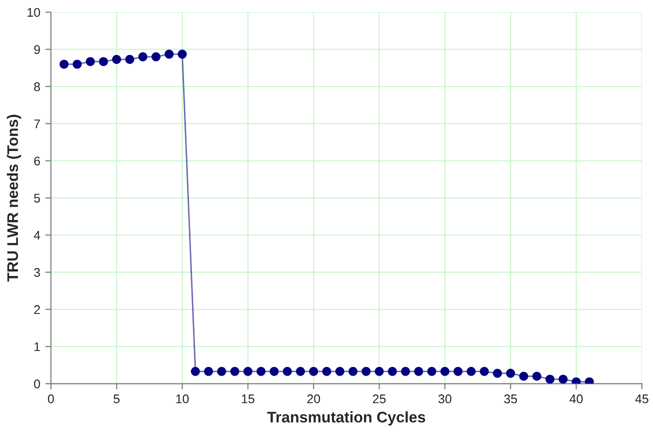 The image size is (653, 436). Describe the element at coordinates (37, 87) in the screenshot. I see `y-tick-label: 8` at that location.